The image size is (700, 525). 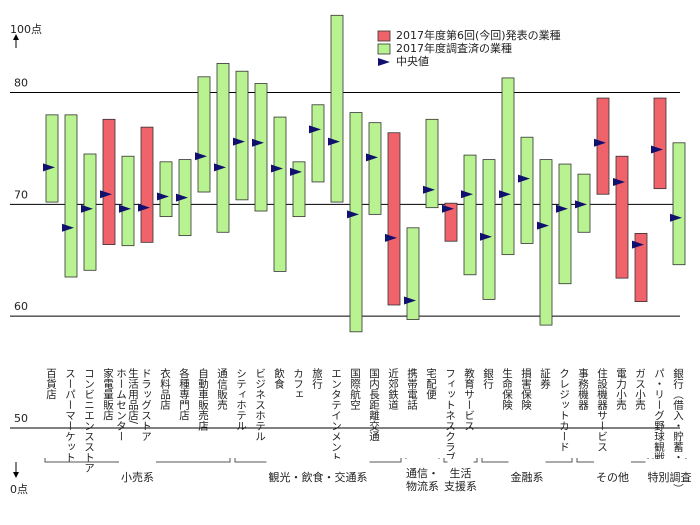 I want to click on x-tick-label: ガス小売, so click(x=640, y=389).